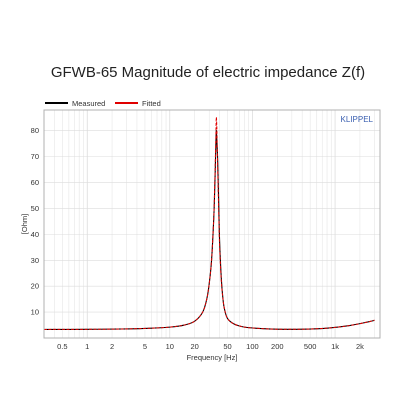 This screenshot has width=416, height=416. What do you see at coordinates (112, 346) in the screenshot?
I see `x-tick-label: 2` at bounding box center [112, 346].